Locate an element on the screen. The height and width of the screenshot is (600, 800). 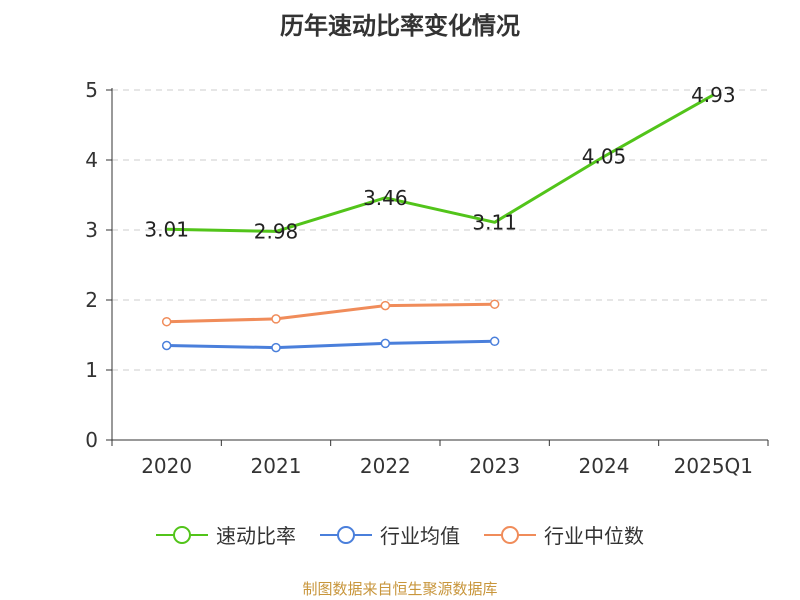
legend-item-series-2: 行业中位数 is located at coordinates (564, 534).